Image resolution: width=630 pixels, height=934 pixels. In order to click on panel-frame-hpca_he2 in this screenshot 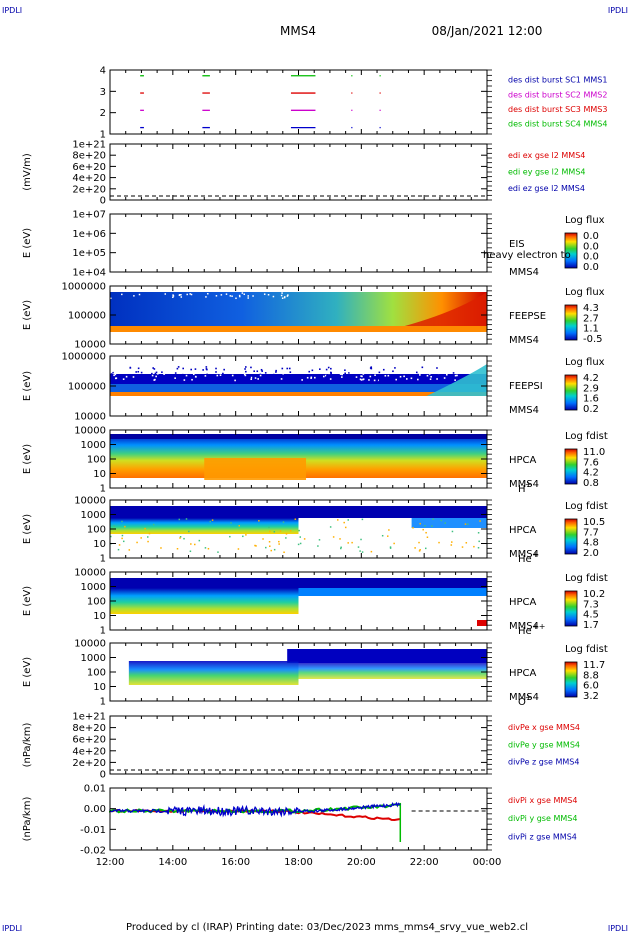, I will do `click(298, 601)`.